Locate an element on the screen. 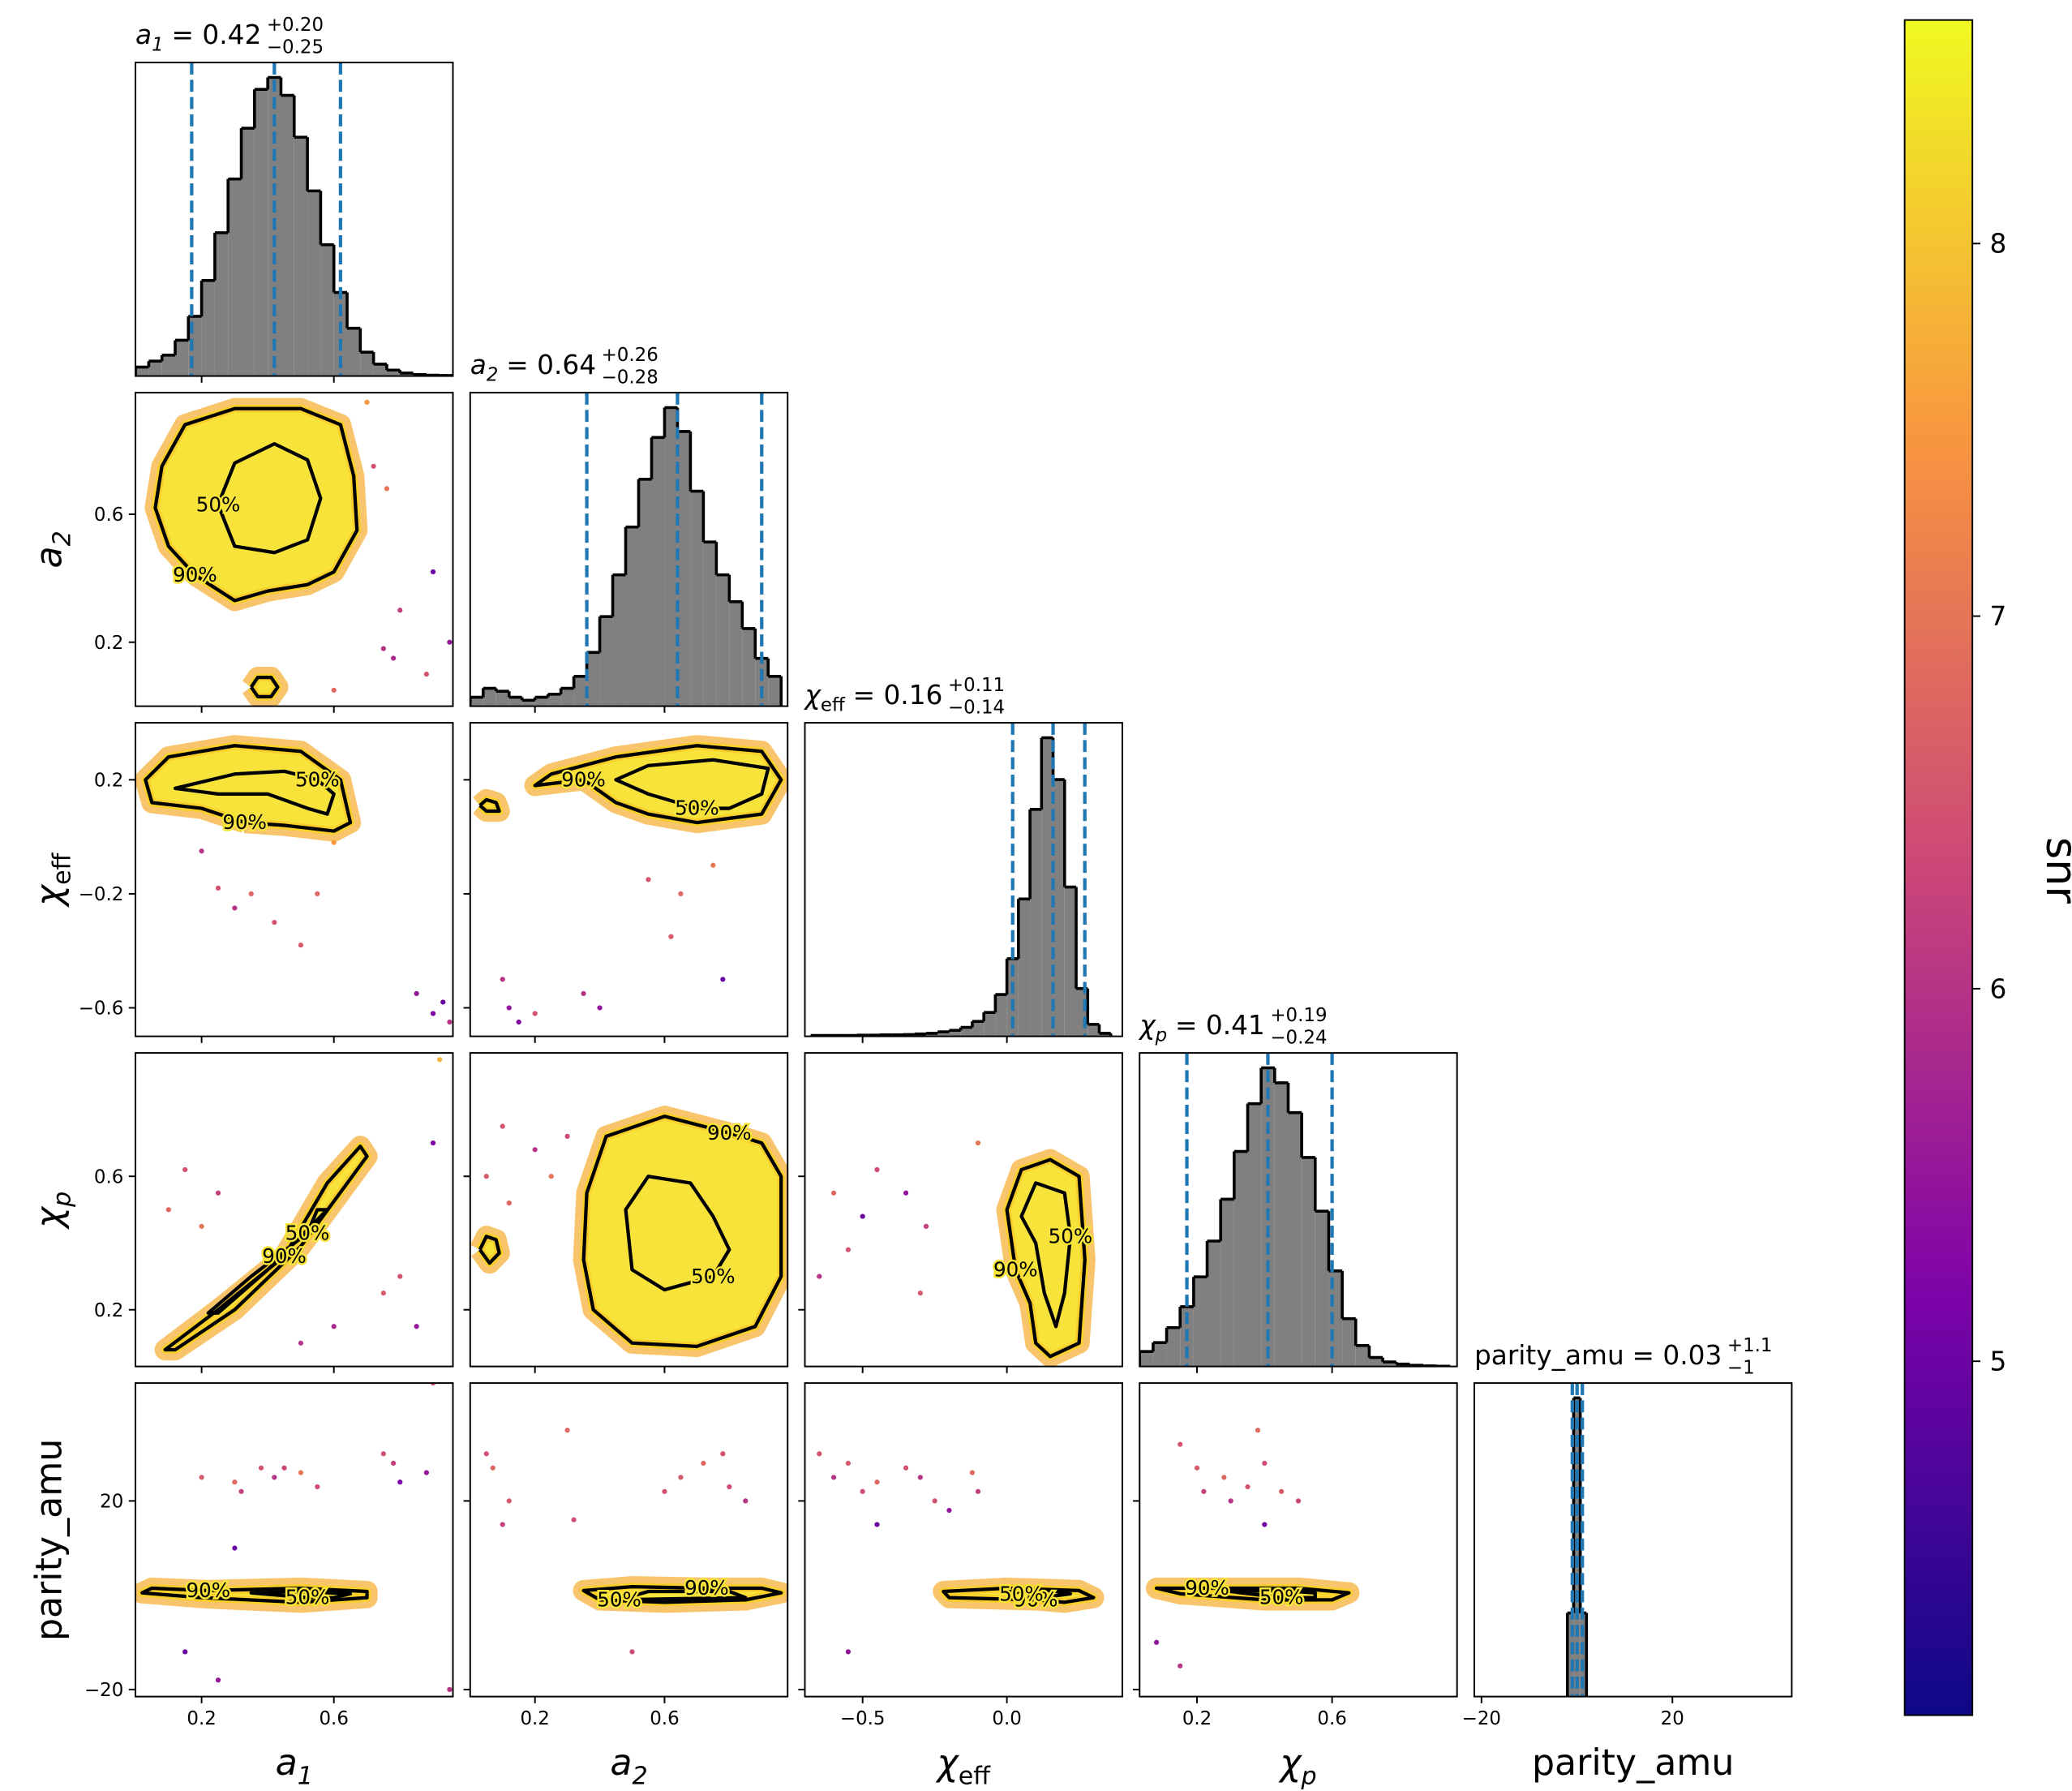  axis-label: a1 is located at coordinates (294, 1766).